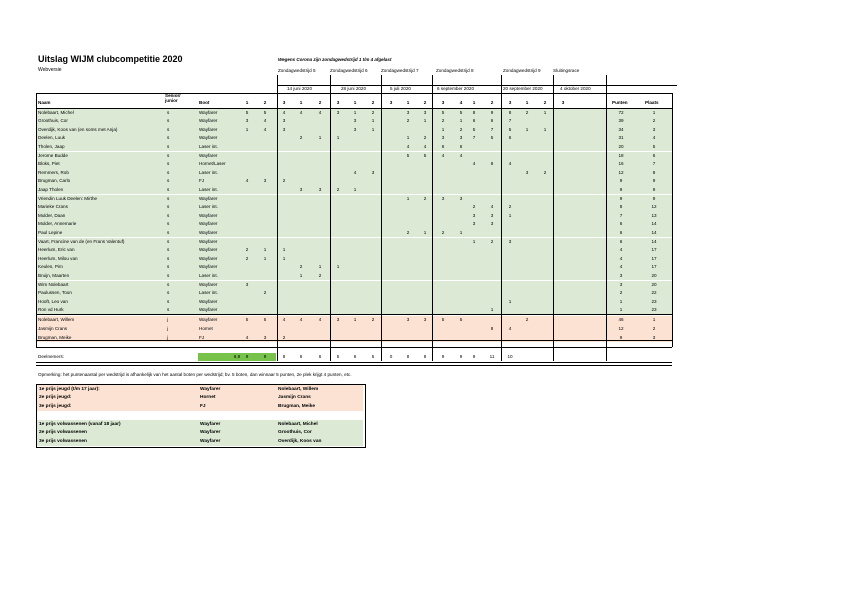 This screenshot has width=842, height=595. What do you see at coordinates (52, 138) in the screenshot?
I see `competitor-name: Deelen, Luuk` at bounding box center [52, 138].